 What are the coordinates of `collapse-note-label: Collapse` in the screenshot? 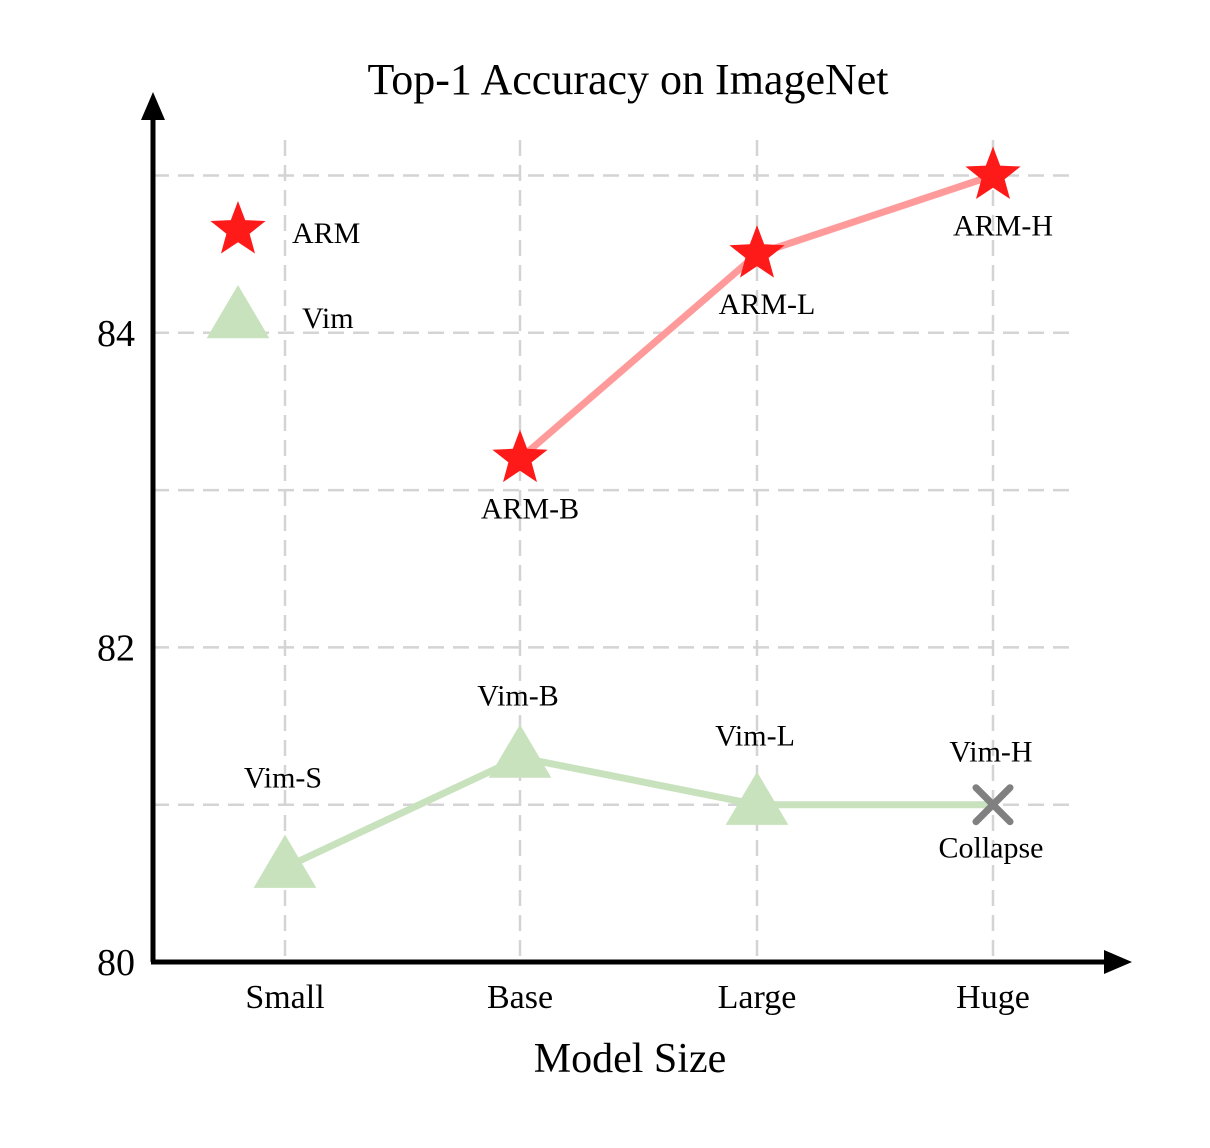 It's located at (991, 848).